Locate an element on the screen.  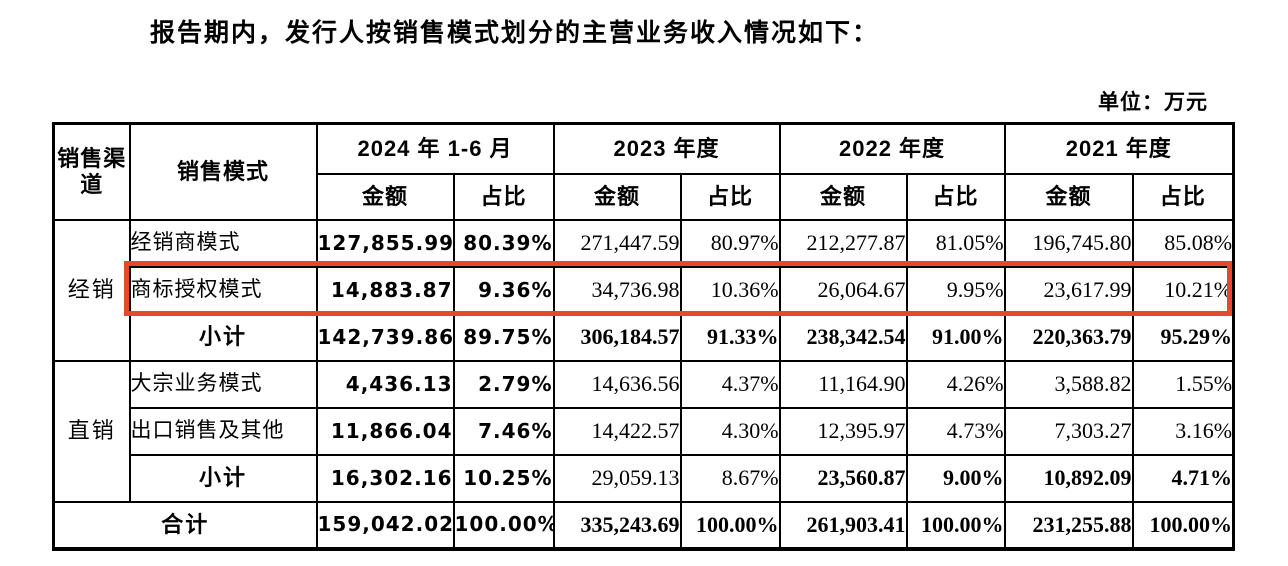
subtotal-dist-2021-amount: 220,363.79 is located at coordinates (1068, 337).